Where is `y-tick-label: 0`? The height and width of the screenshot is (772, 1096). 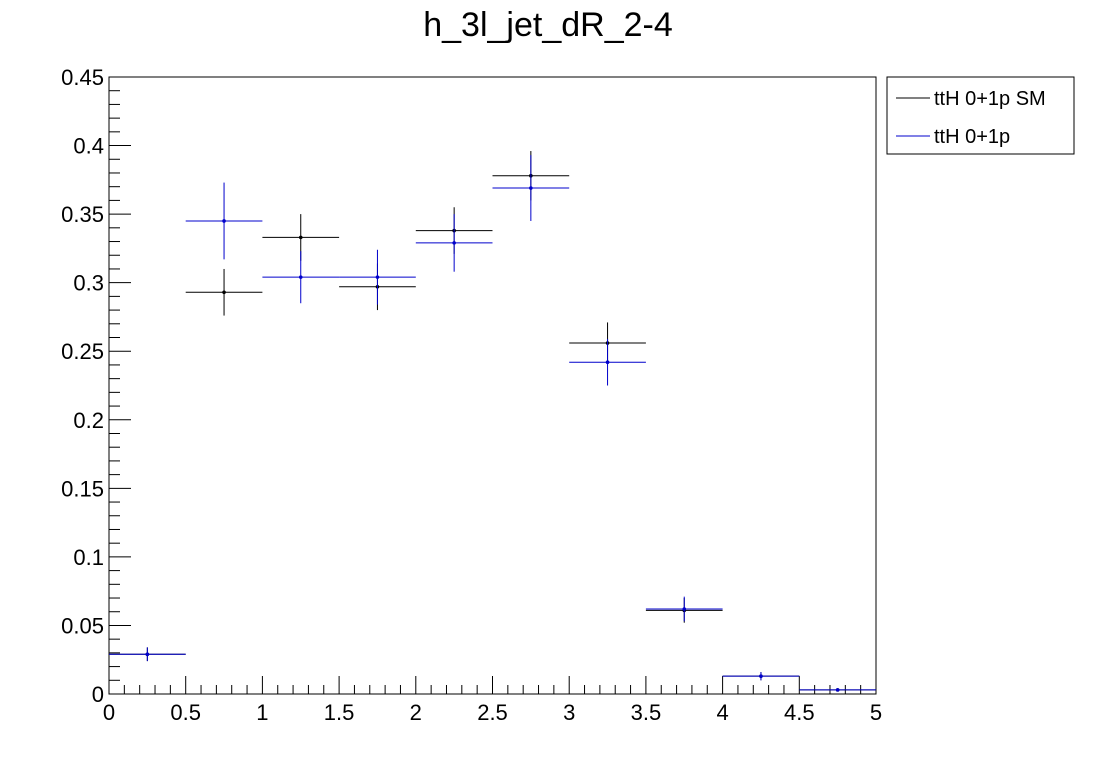 y-tick-label: 0 is located at coordinates (98, 694).